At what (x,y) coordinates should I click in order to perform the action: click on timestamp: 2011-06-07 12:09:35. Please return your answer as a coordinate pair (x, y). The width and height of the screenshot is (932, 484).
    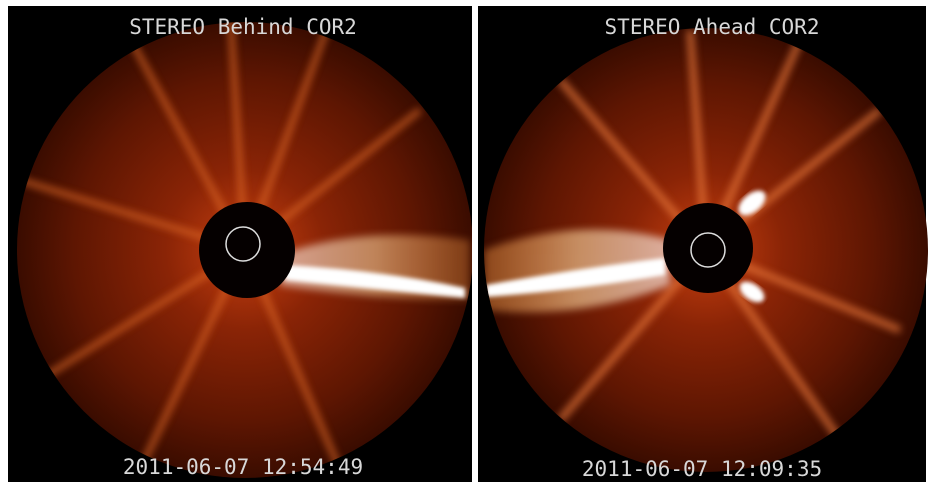
    Looking at the image, I should click on (702, 469).